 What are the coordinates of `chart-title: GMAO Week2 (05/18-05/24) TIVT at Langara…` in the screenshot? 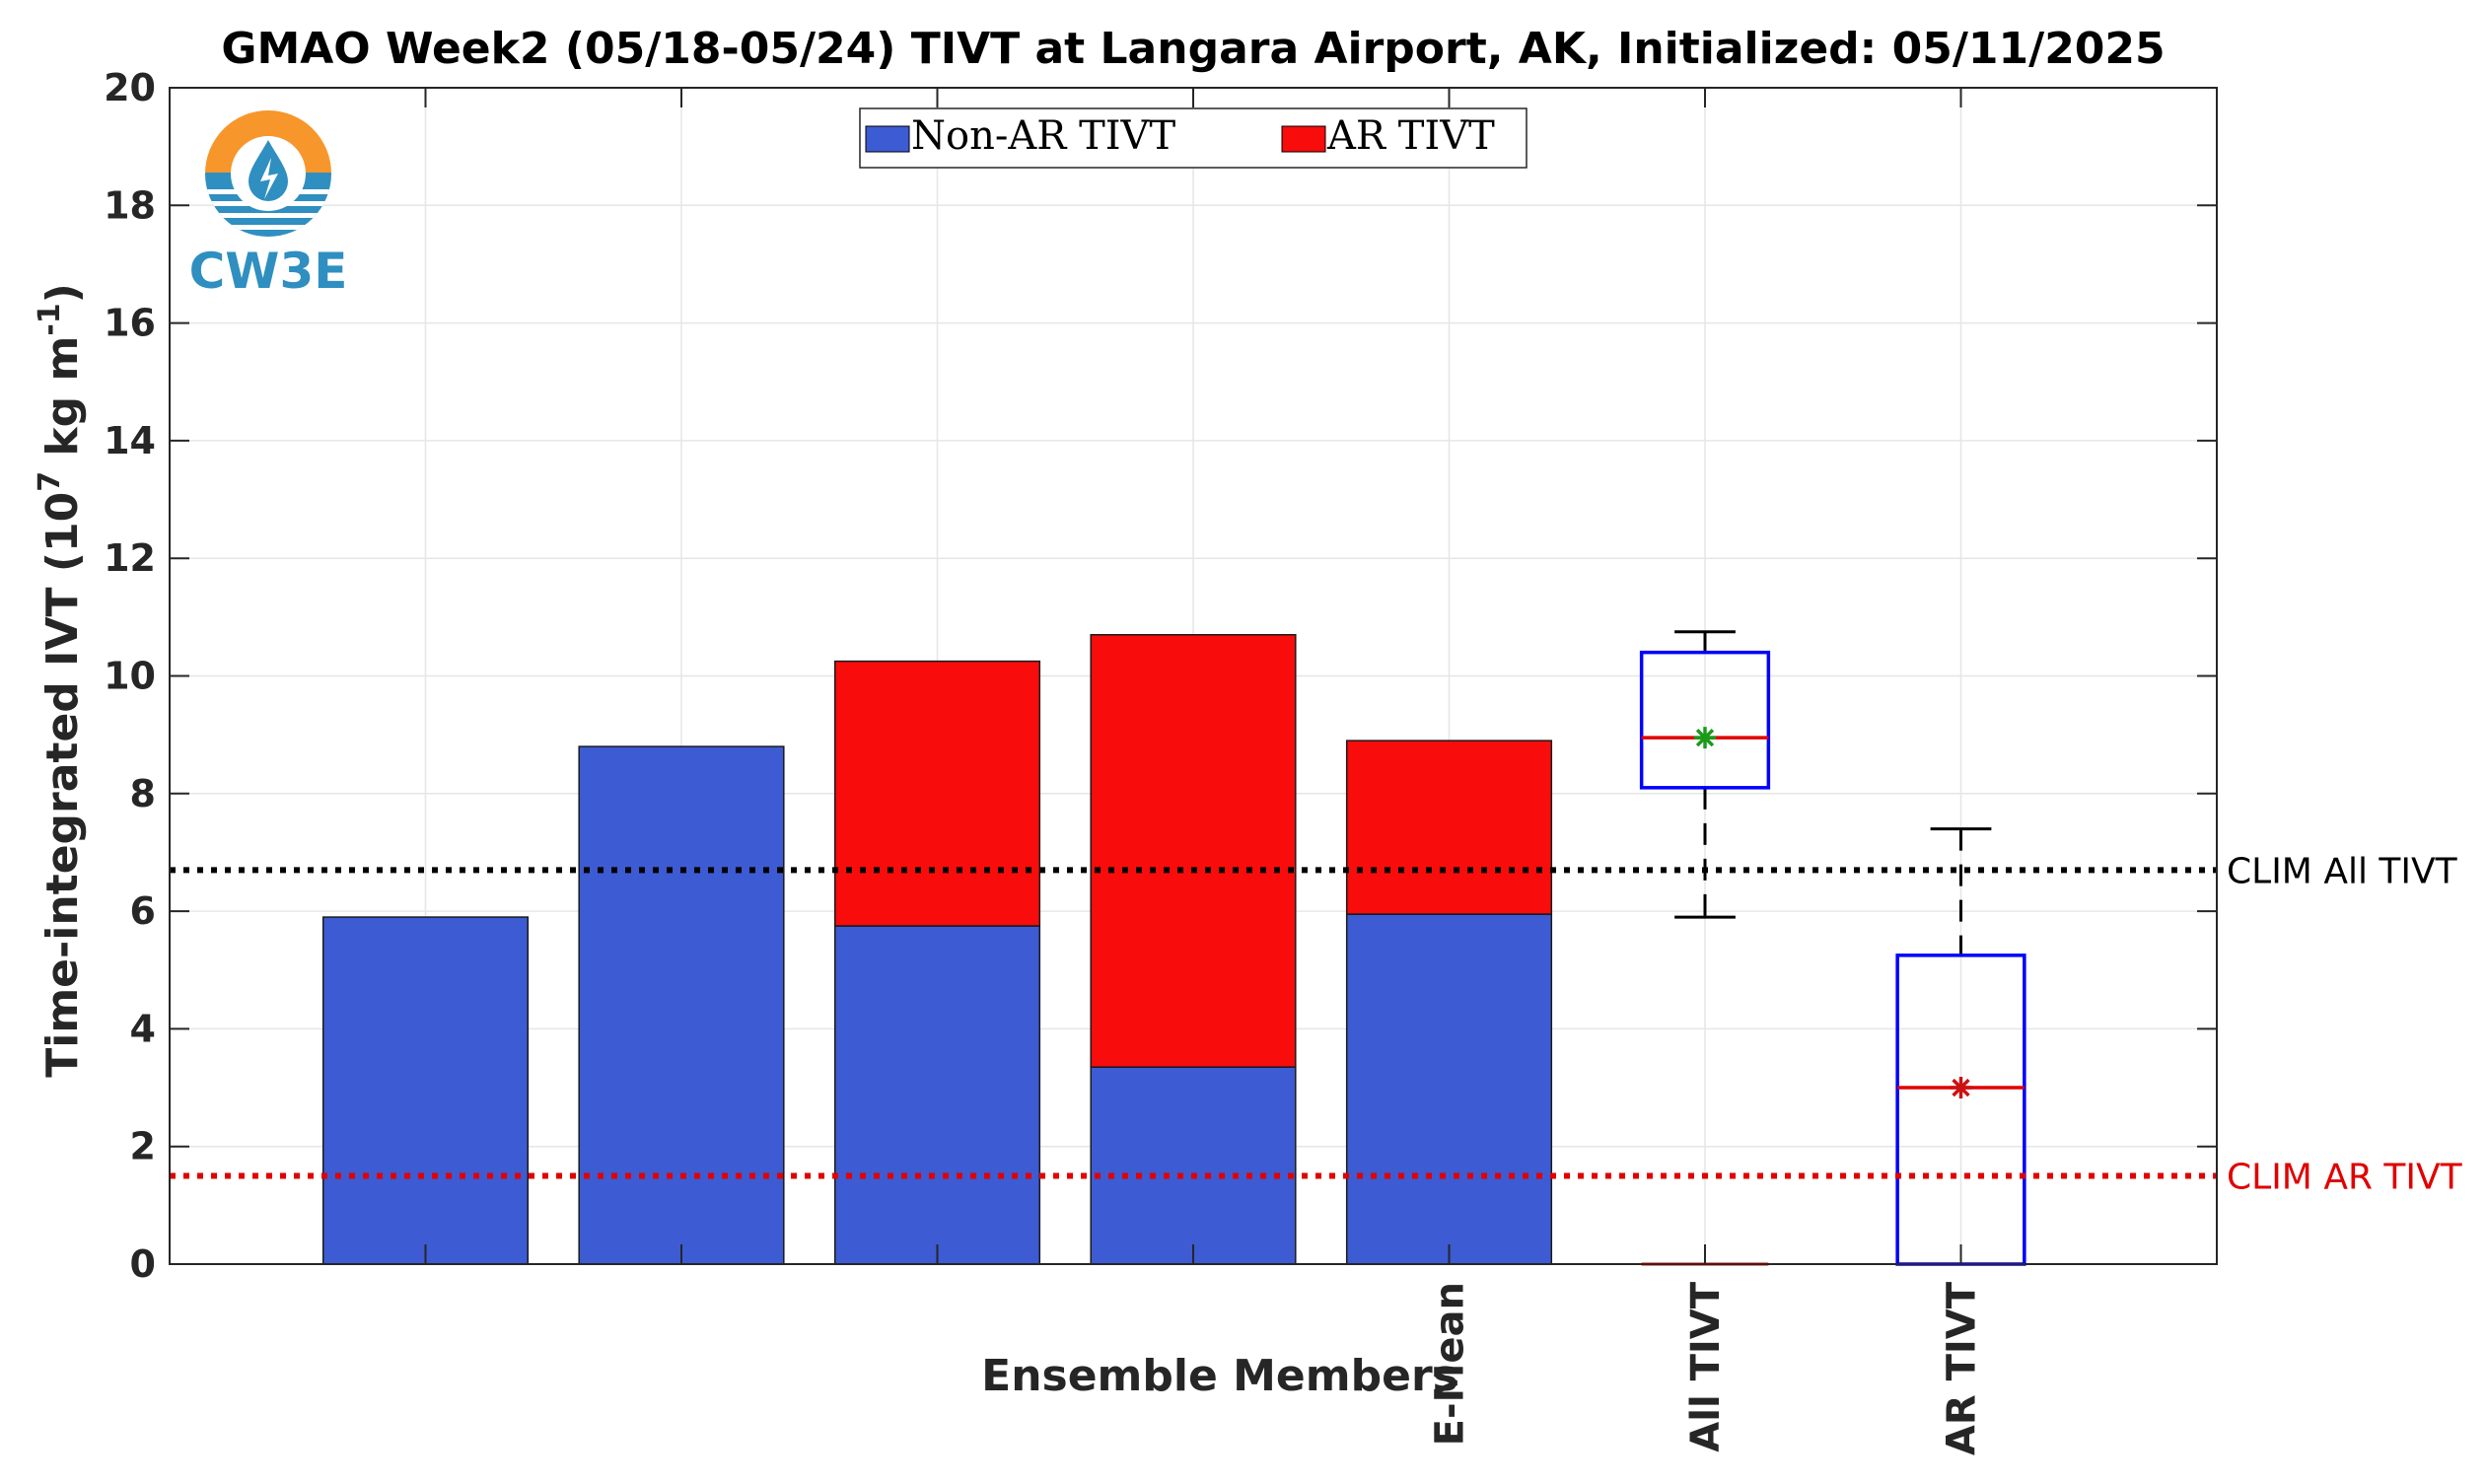 It's located at (1193, 49).